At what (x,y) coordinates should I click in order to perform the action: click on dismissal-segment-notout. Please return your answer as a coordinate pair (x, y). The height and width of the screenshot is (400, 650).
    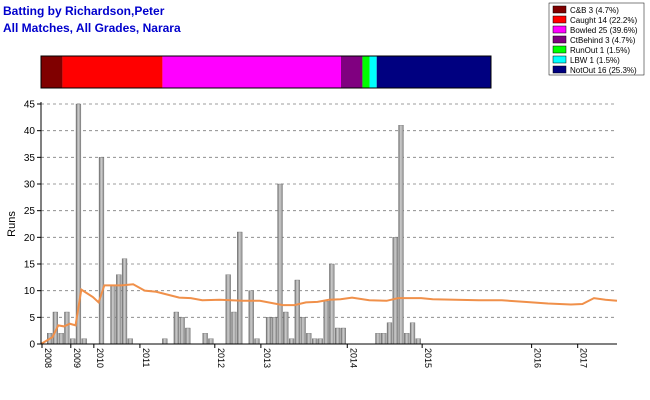
    Looking at the image, I should click on (433, 72).